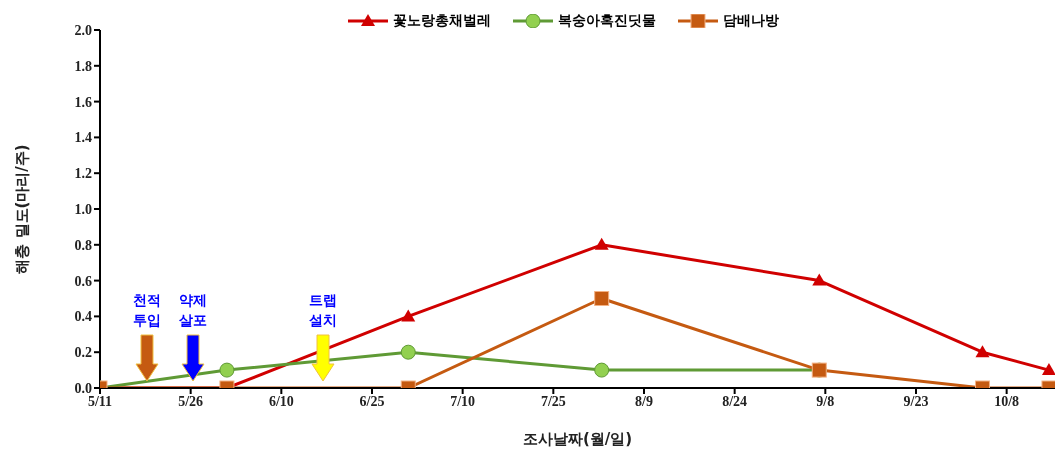 This screenshot has width=1061, height=452. What do you see at coordinates (825, 401) in the screenshot?
I see `x-tick-label: 9/8` at bounding box center [825, 401].